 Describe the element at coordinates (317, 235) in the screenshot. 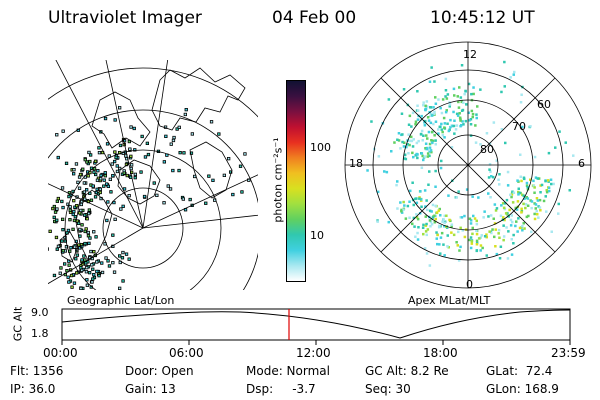

I see `colorbar-tick-10: 10` at that location.